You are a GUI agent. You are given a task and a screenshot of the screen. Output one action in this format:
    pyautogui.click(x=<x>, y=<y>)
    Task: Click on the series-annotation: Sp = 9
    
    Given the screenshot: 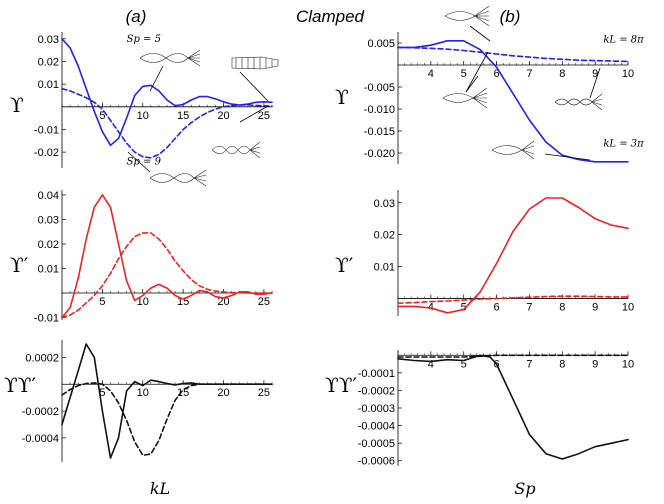 What is the action you would take?
    pyautogui.click(x=144, y=162)
    